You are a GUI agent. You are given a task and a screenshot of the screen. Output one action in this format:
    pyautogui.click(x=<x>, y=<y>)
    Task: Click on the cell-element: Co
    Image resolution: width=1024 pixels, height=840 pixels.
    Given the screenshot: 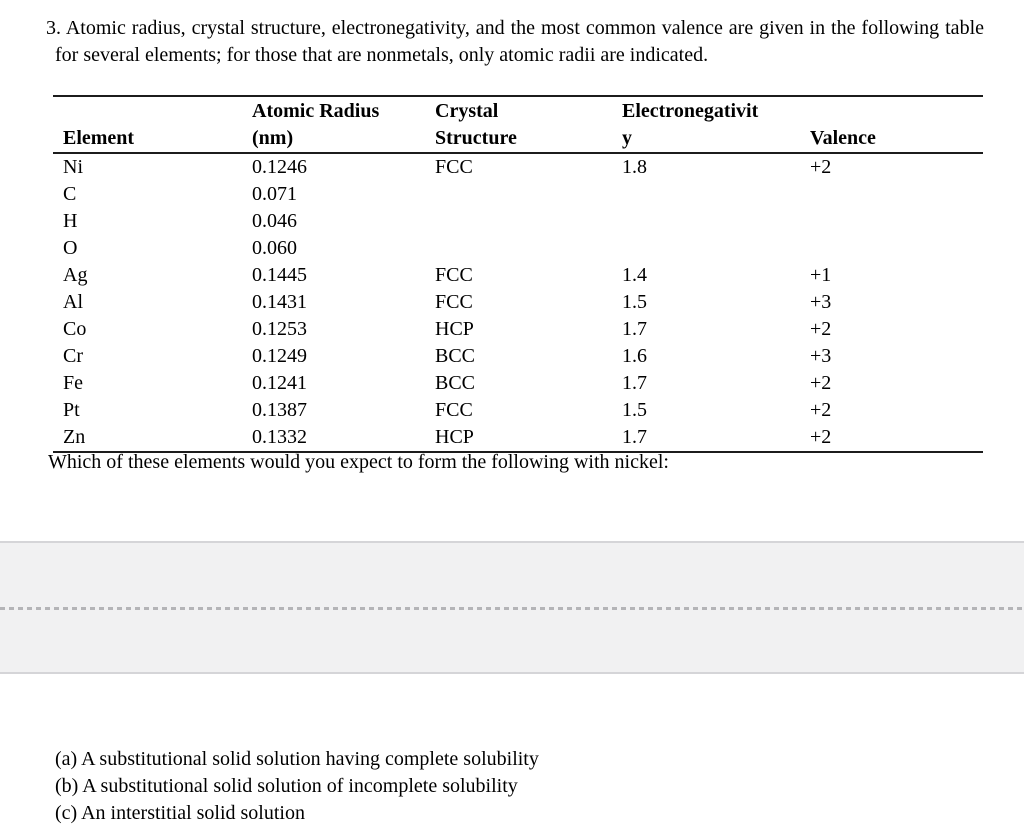 What is the action you would take?
    pyautogui.click(x=75, y=329)
    